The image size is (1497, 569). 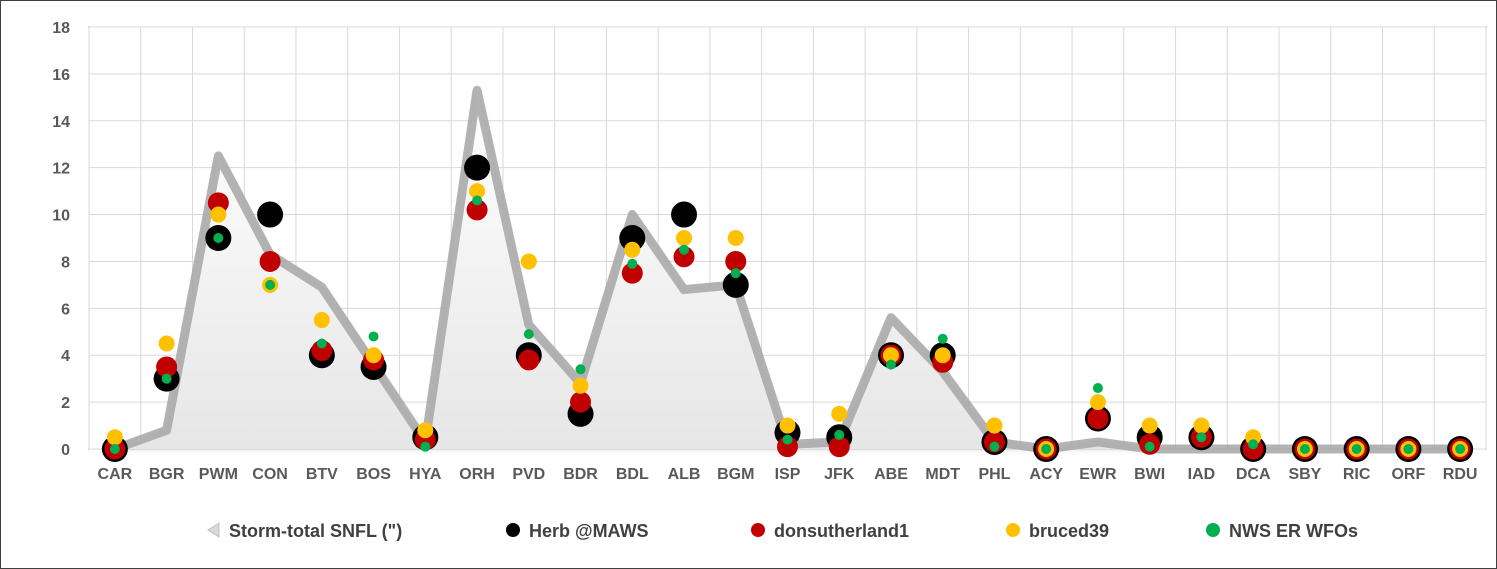 I want to click on y-tick-label: 8, so click(x=65, y=262).